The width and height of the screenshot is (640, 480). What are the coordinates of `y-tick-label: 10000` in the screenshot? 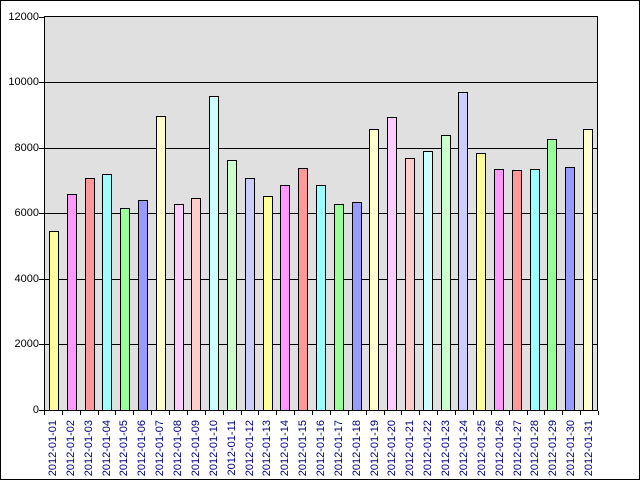 It's located at (23, 82).